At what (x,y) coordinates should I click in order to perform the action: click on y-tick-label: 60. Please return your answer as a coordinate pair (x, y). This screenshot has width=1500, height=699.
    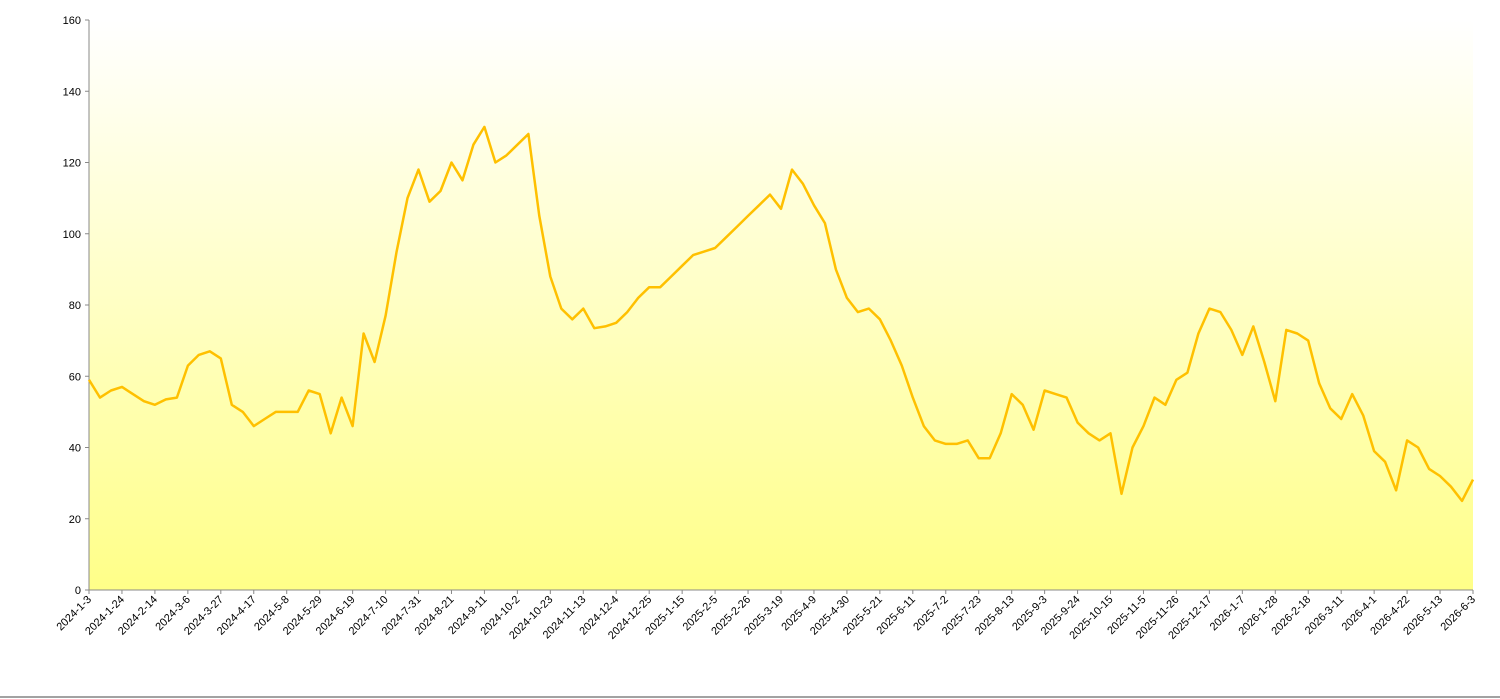
    Looking at the image, I should click on (75, 377).